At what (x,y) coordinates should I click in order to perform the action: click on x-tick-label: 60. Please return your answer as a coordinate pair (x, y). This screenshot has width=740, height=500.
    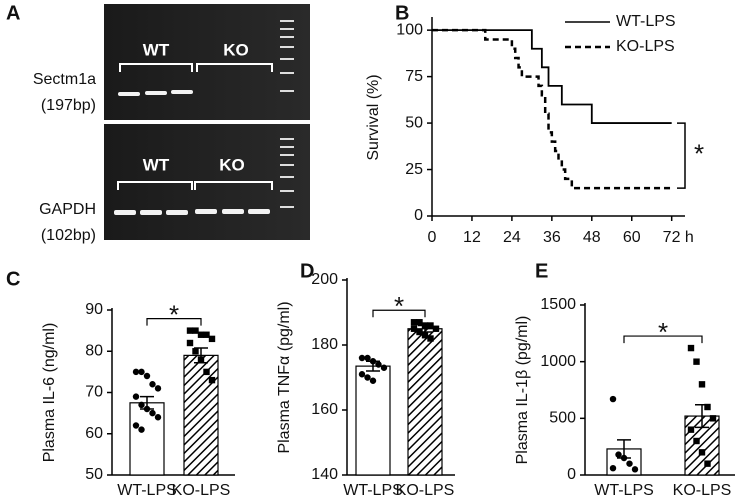
    Looking at the image, I should click on (632, 237).